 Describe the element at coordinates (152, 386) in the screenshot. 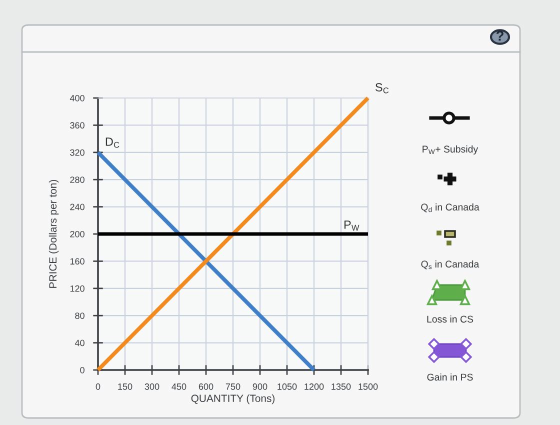

I see `x-tick-label: 300` at that location.